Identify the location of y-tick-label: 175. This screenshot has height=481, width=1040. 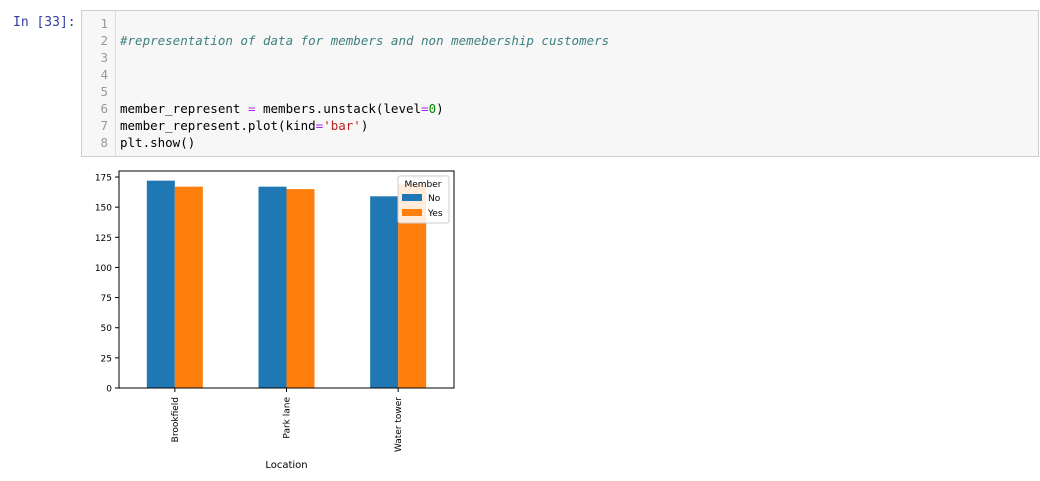
(103, 179).